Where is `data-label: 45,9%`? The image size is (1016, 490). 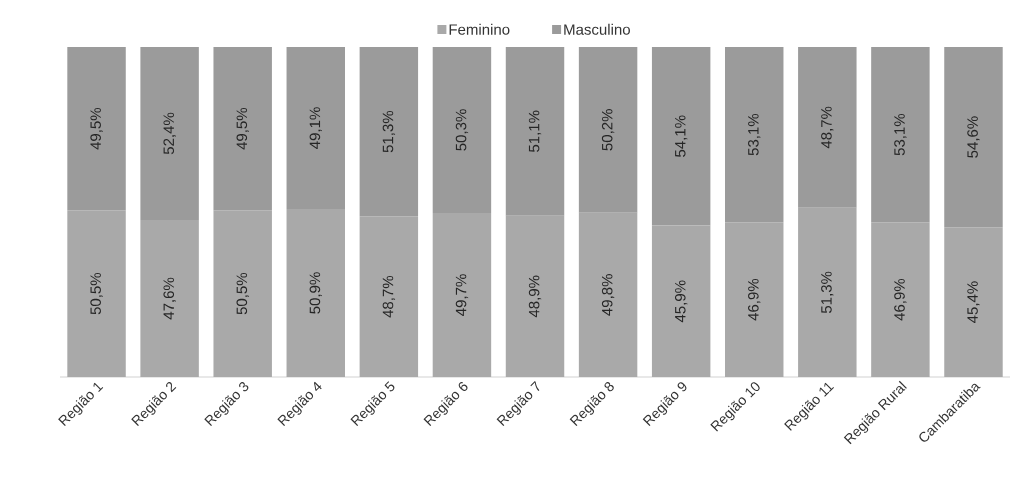 data-label: 45,9% is located at coordinates (681, 301).